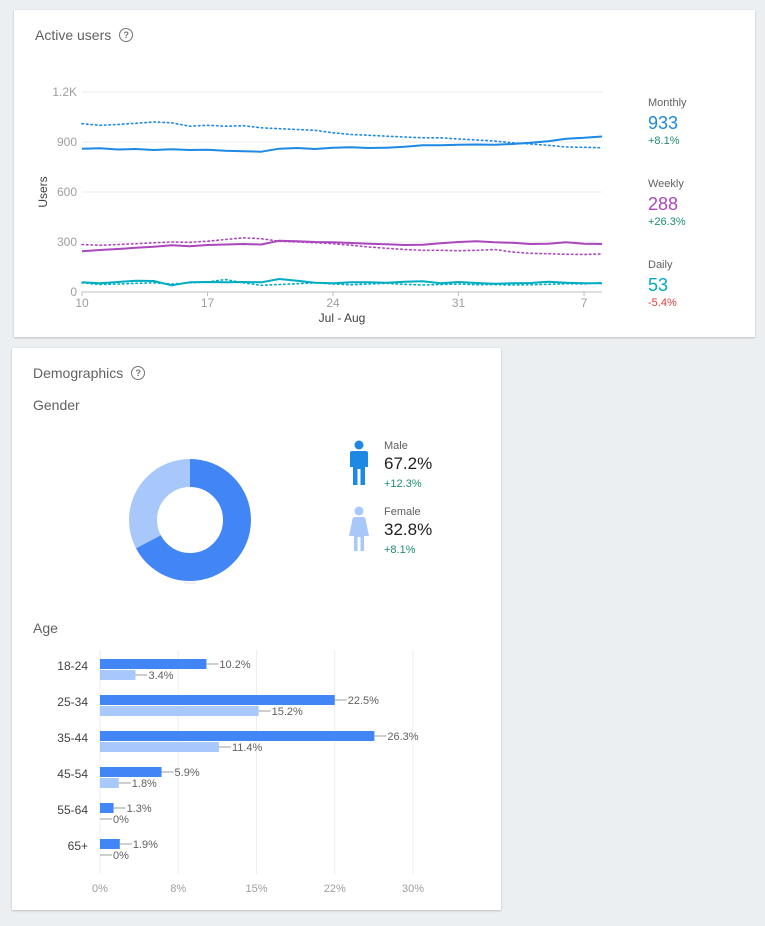 This screenshot has width=765, height=926. Describe the element at coordinates (662, 303) in the screenshot. I see `summary-change: -5.4%` at that location.